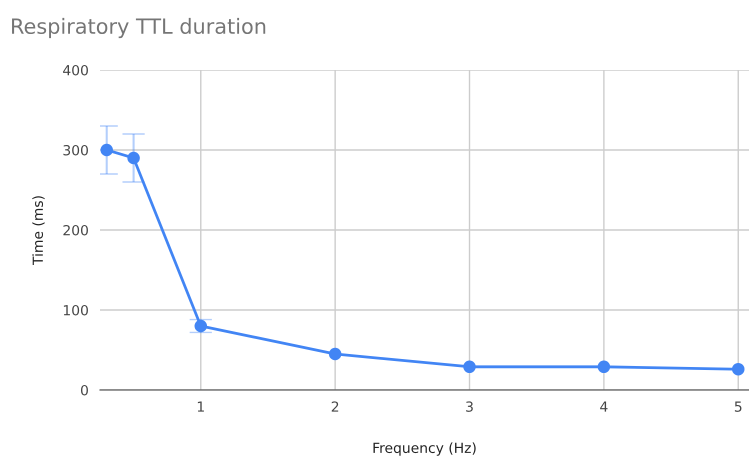 The width and height of the screenshot is (749, 469). What do you see at coordinates (75, 230) in the screenshot?
I see `y-tick-label: 200` at bounding box center [75, 230].